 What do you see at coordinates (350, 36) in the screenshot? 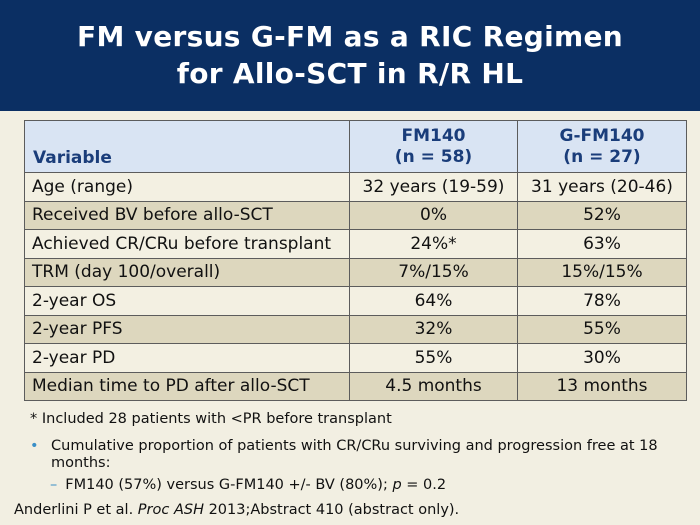
I see `title-line-1: FM versus G-FM as a RIC Regimen` at bounding box center [350, 36].